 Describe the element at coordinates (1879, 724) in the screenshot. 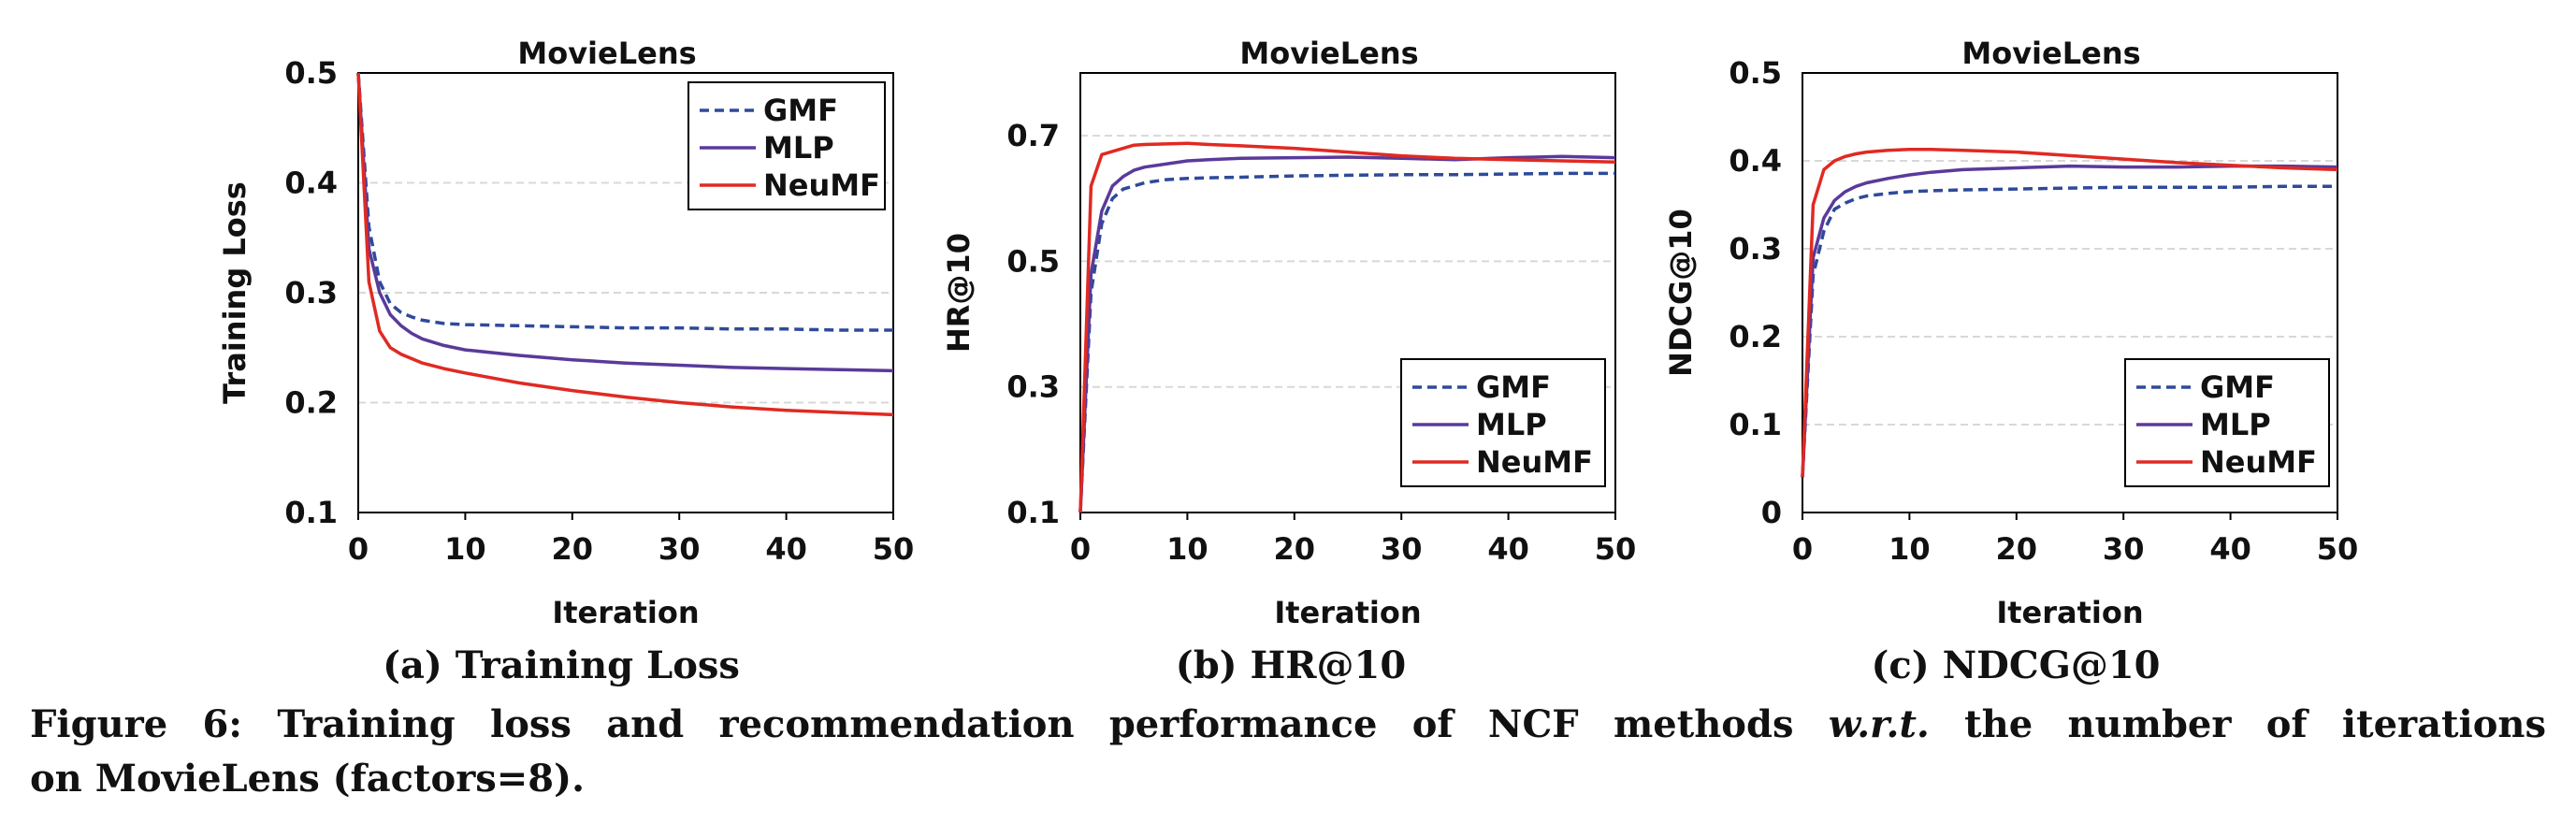

I see `caption-italic: w.r.t.` at that location.